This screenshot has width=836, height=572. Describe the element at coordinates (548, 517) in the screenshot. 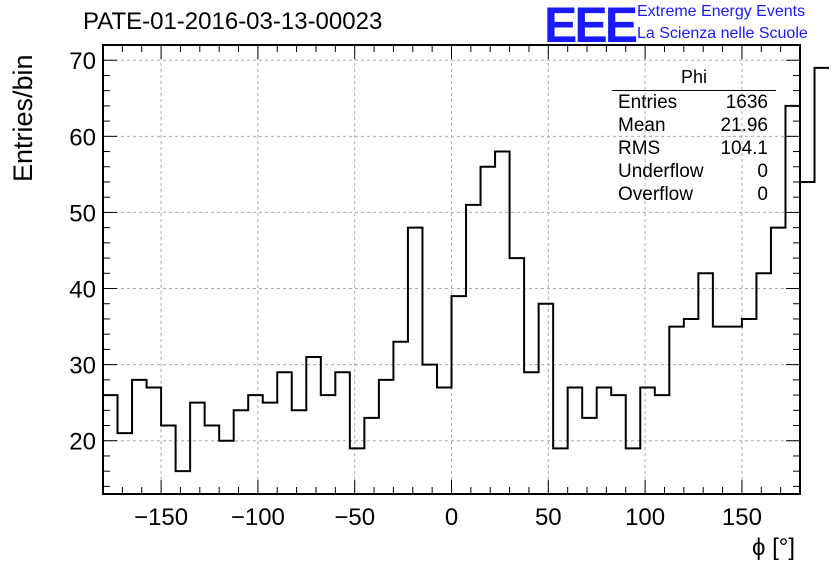

I see `x-tick-label: 50` at that location.